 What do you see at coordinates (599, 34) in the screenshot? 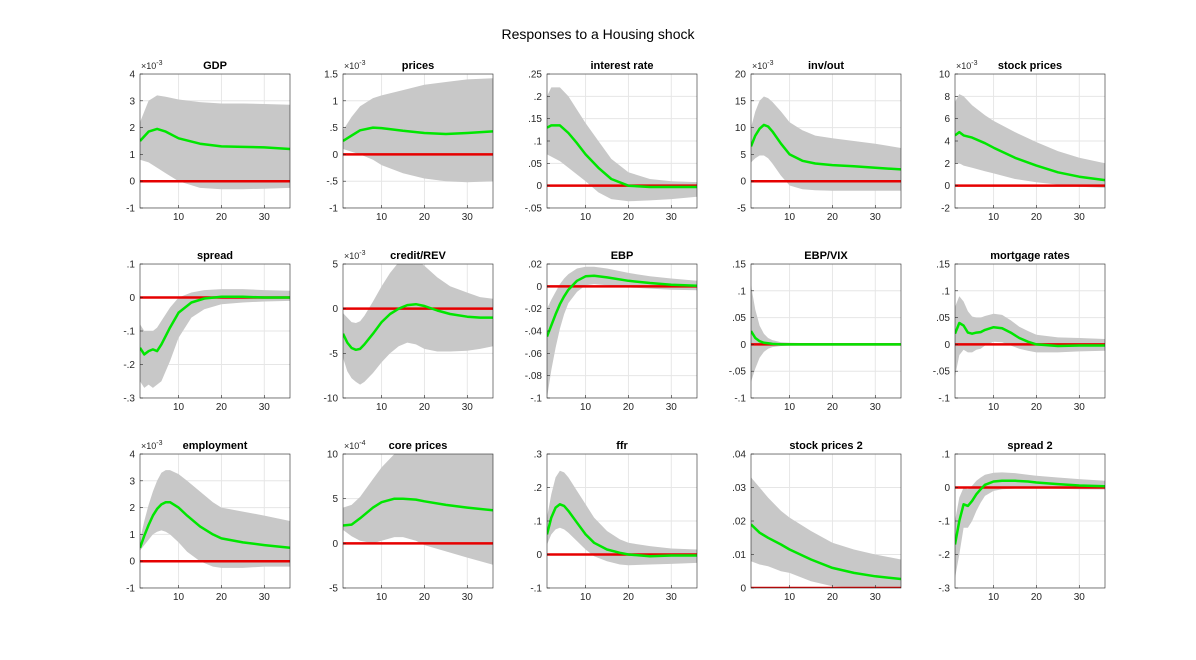
I see `figure-title: Responses to a Housing shock` at bounding box center [599, 34].